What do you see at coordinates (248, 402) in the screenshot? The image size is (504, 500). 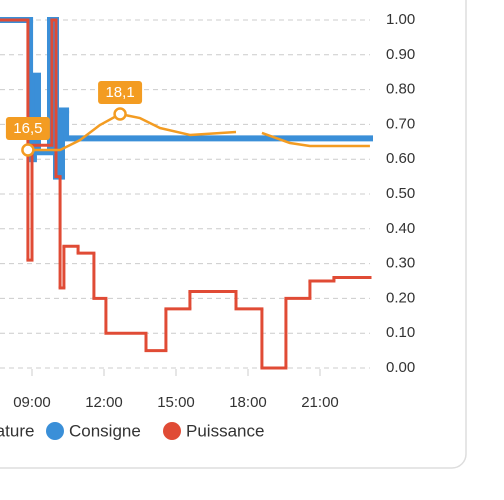 I see `x-tick-label: 18:00` at bounding box center [248, 402].